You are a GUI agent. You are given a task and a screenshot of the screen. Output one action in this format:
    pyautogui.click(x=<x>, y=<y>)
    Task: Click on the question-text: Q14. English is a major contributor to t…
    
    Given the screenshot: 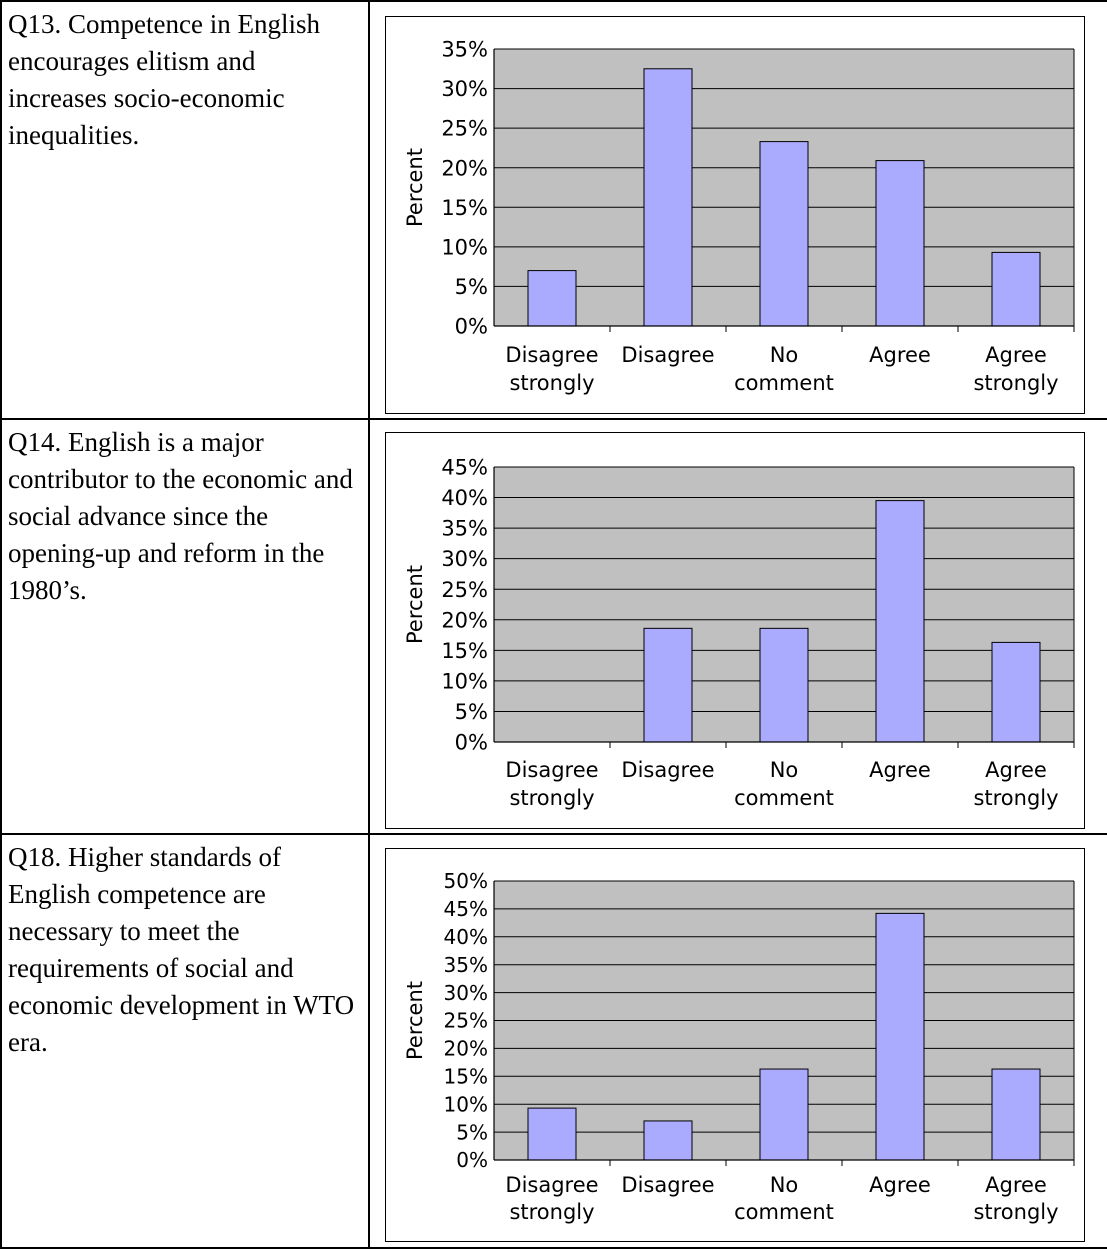 What is the action you would take?
    pyautogui.click(x=180, y=516)
    